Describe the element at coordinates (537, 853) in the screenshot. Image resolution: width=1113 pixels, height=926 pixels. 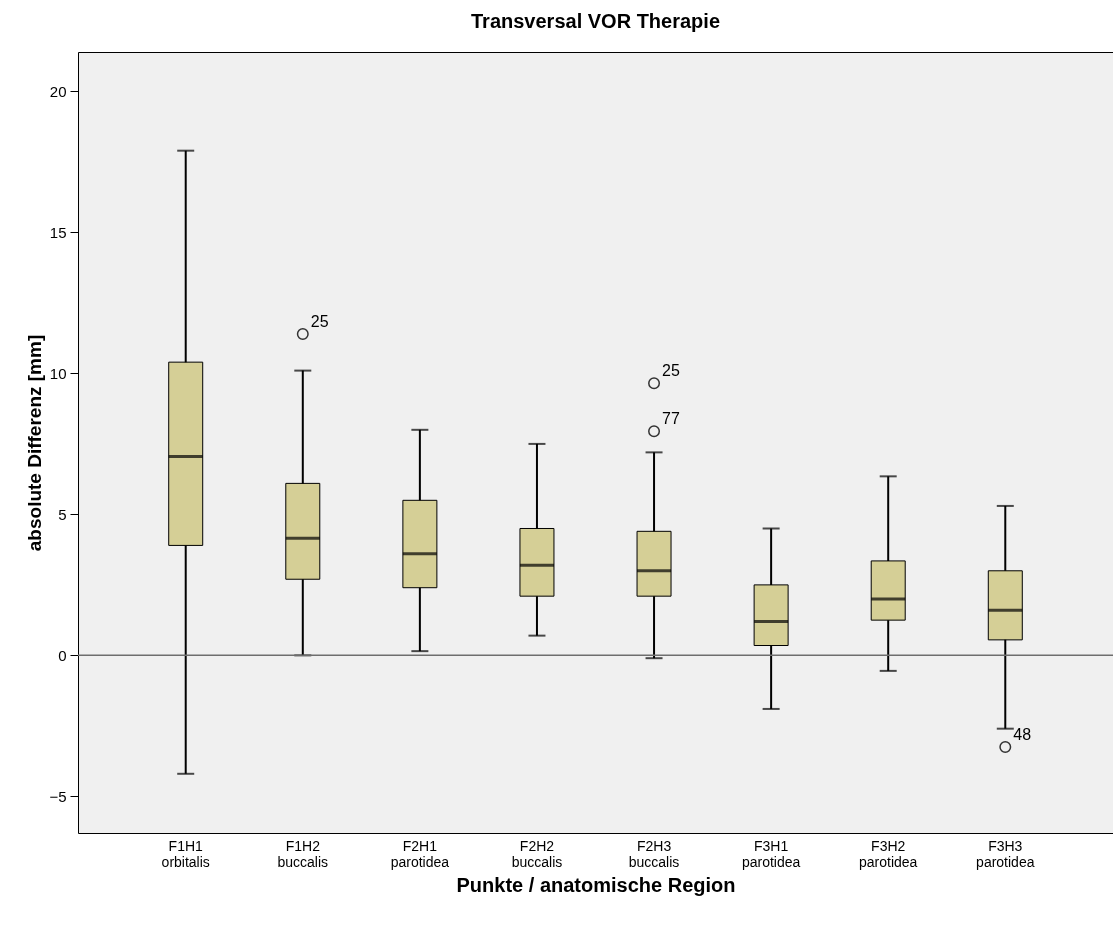
I see `x-tick-label: F2H2 buccalis` at that location.